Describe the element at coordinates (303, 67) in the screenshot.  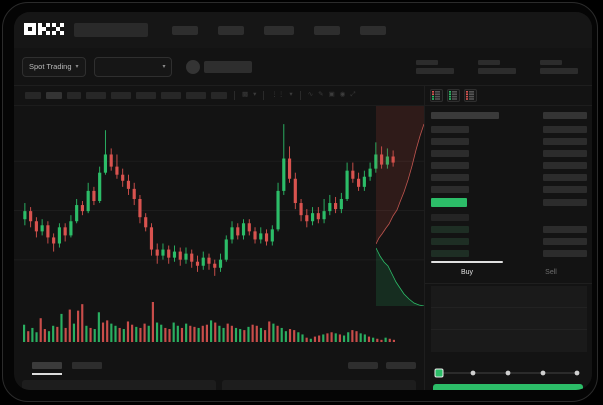
I see `market-sub-bar: Spot Trading ▾ ▾` at that location.